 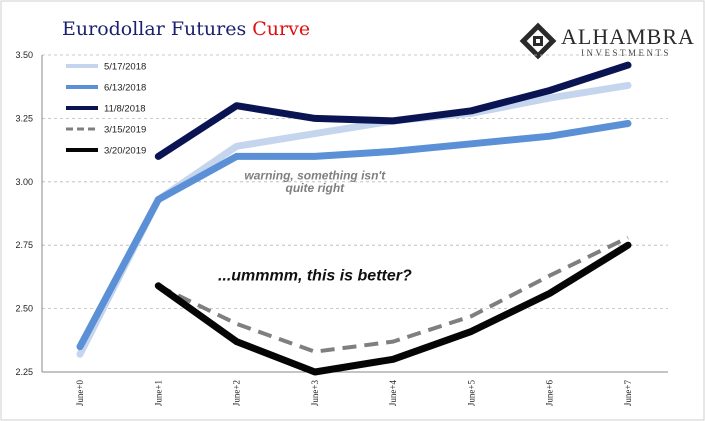 What do you see at coordinates (538, 41) in the screenshot?
I see `alhambra-tile-icon` at bounding box center [538, 41].